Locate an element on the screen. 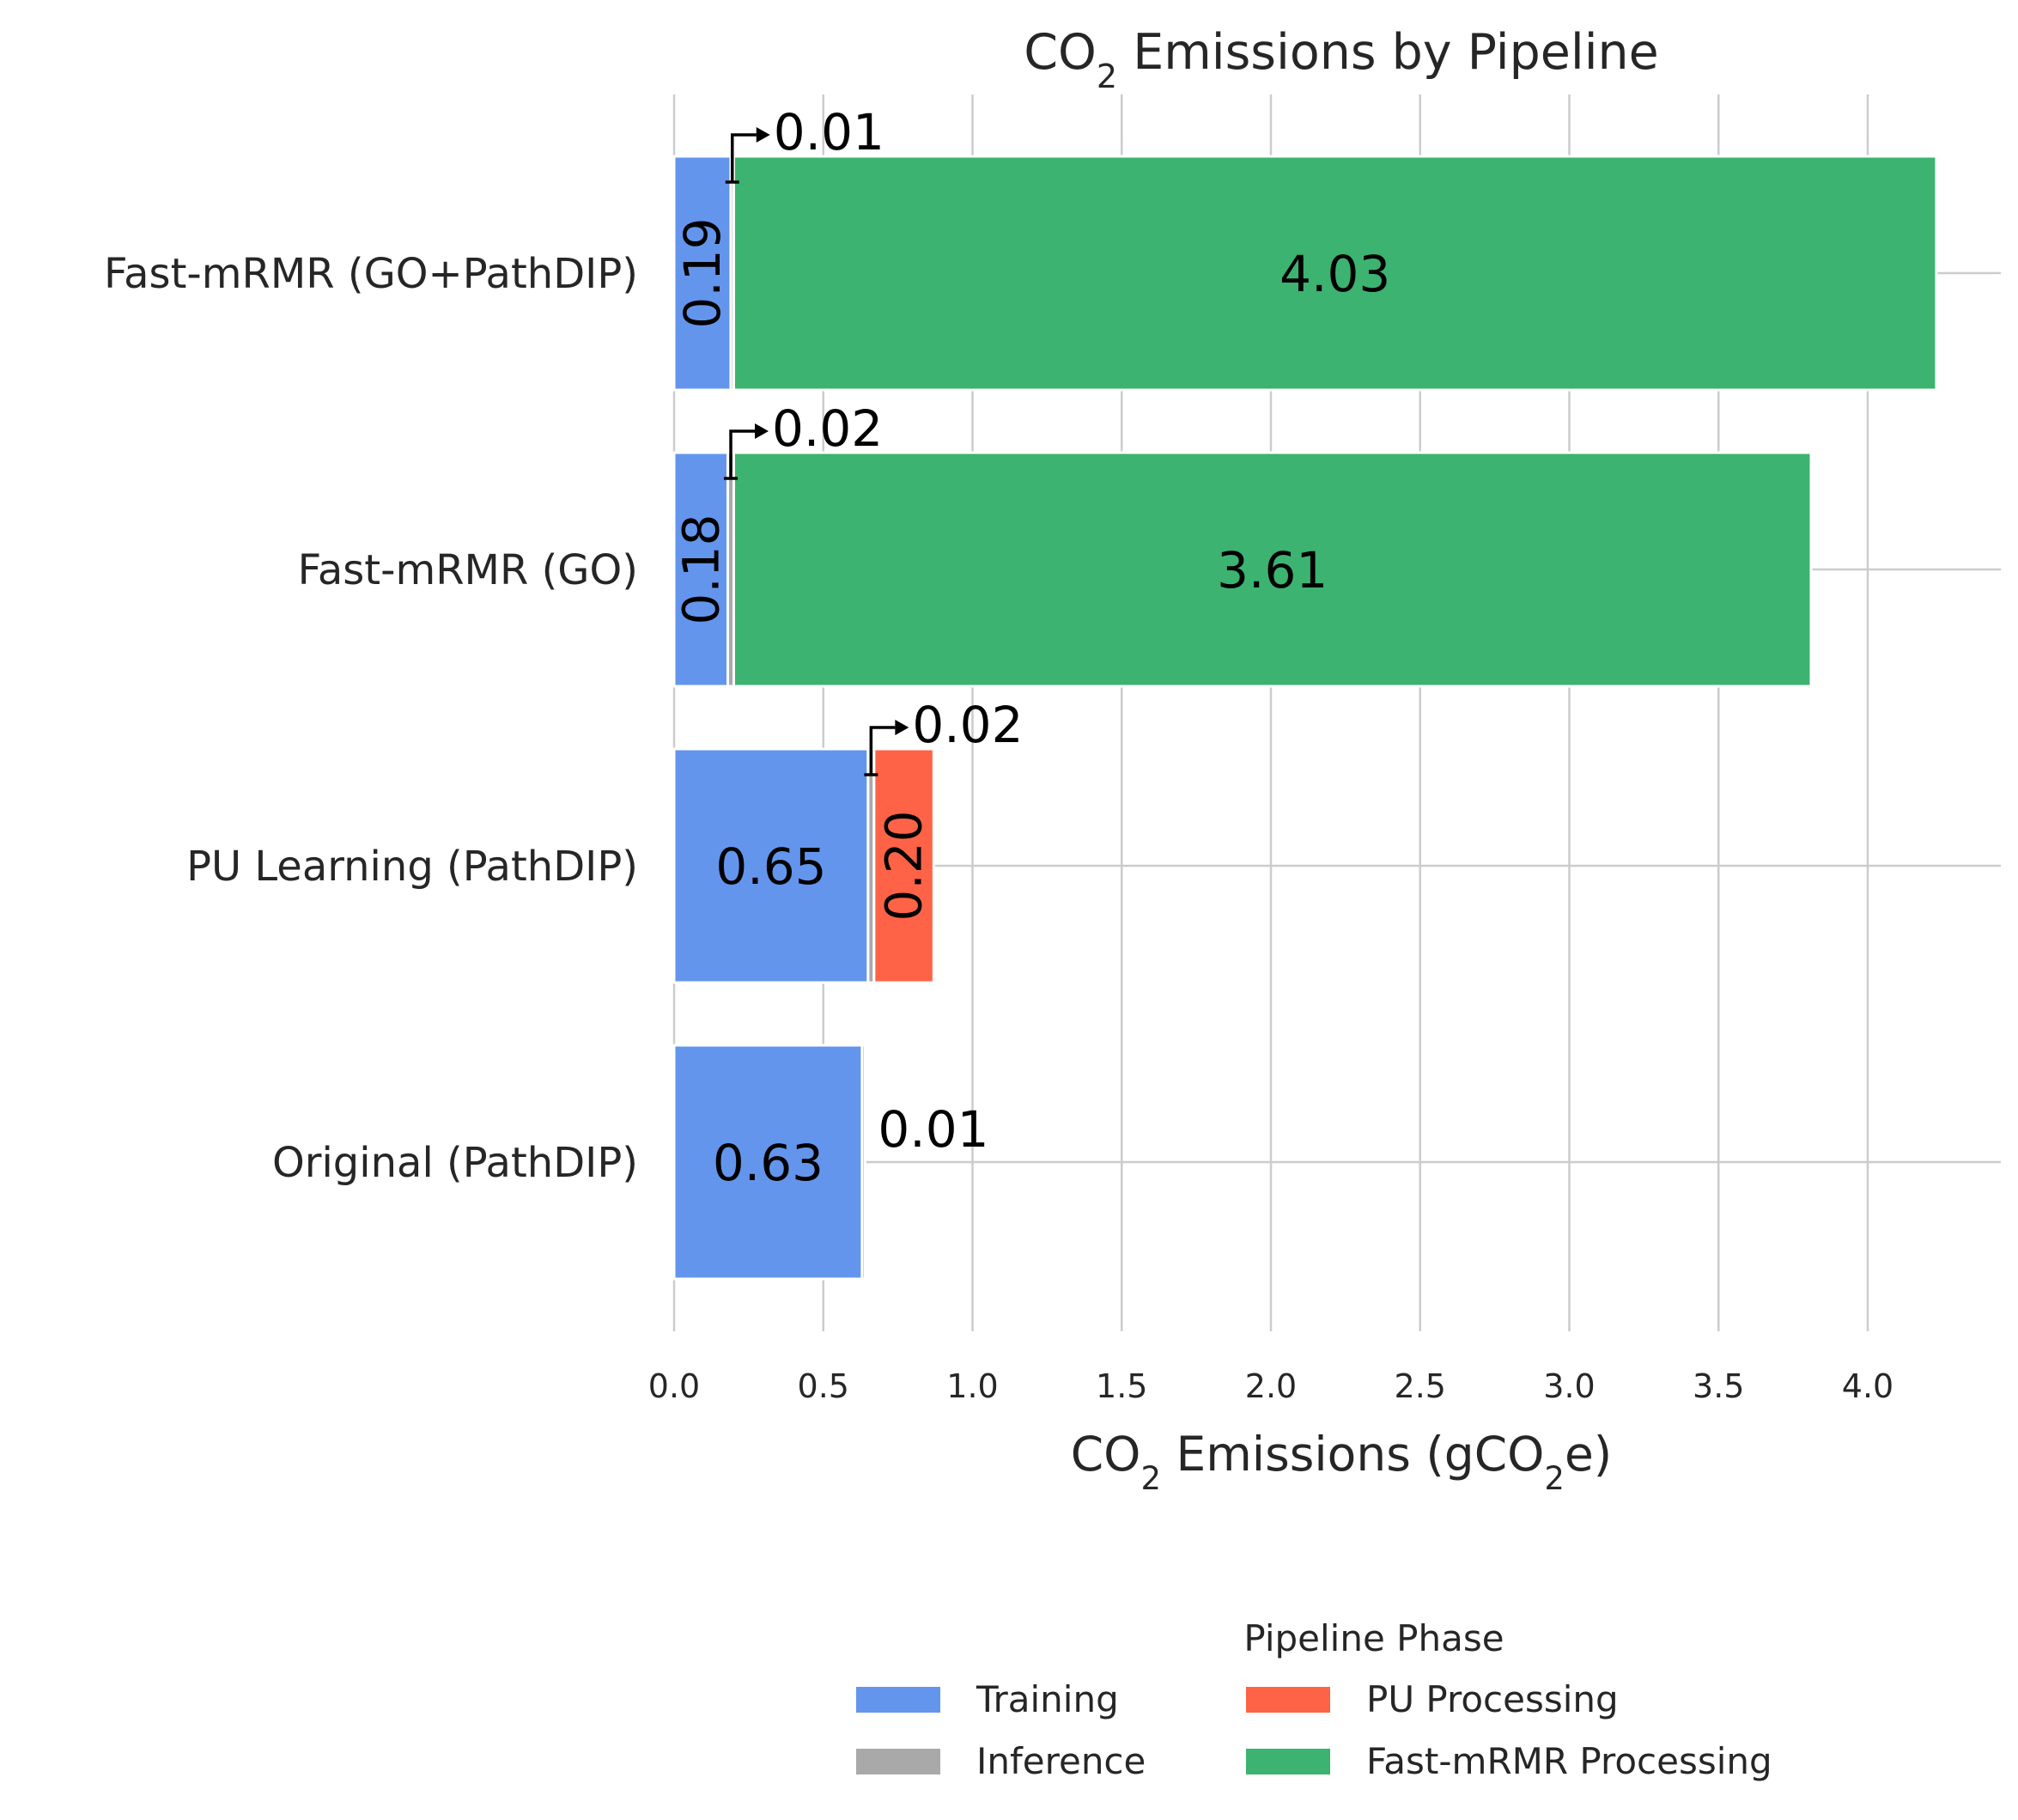 The image size is (2018, 1820). bar-pu-processing is located at coordinates (903, 866).